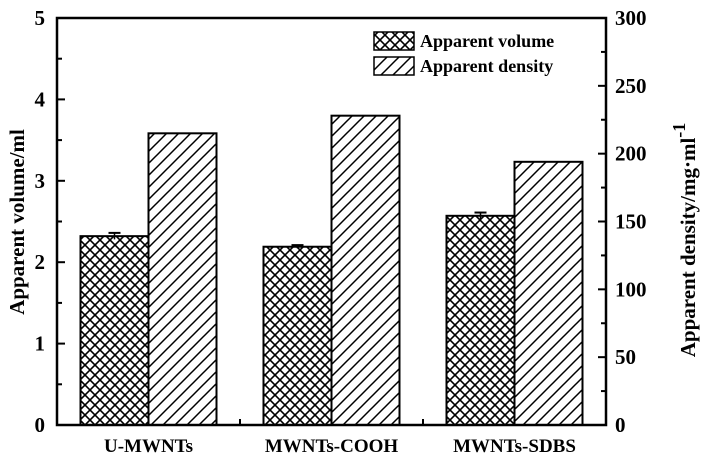 This screenshot has height=465, width=709. I want to click on y-tick-label-left: 2, so click(40, 262).